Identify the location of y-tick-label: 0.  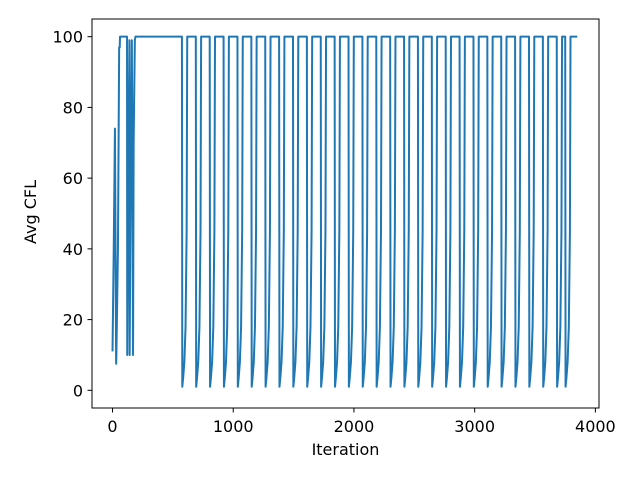
(78, 390).